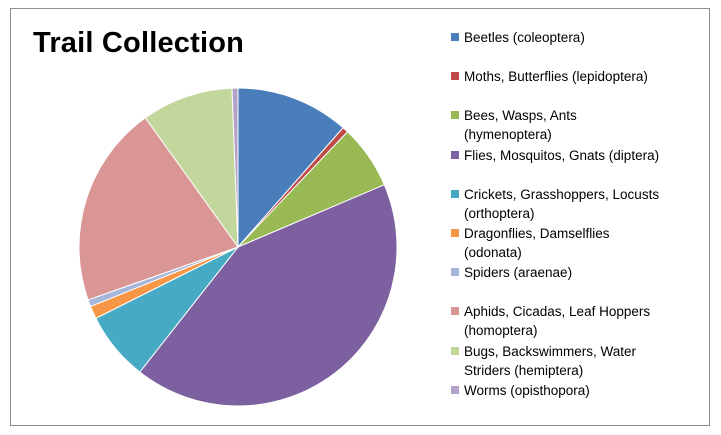  What do you see at coordinates (527, 390) in the screenshot?
I see `legend-label: Worms (opisthopora)` at bounding box center [527, 390].